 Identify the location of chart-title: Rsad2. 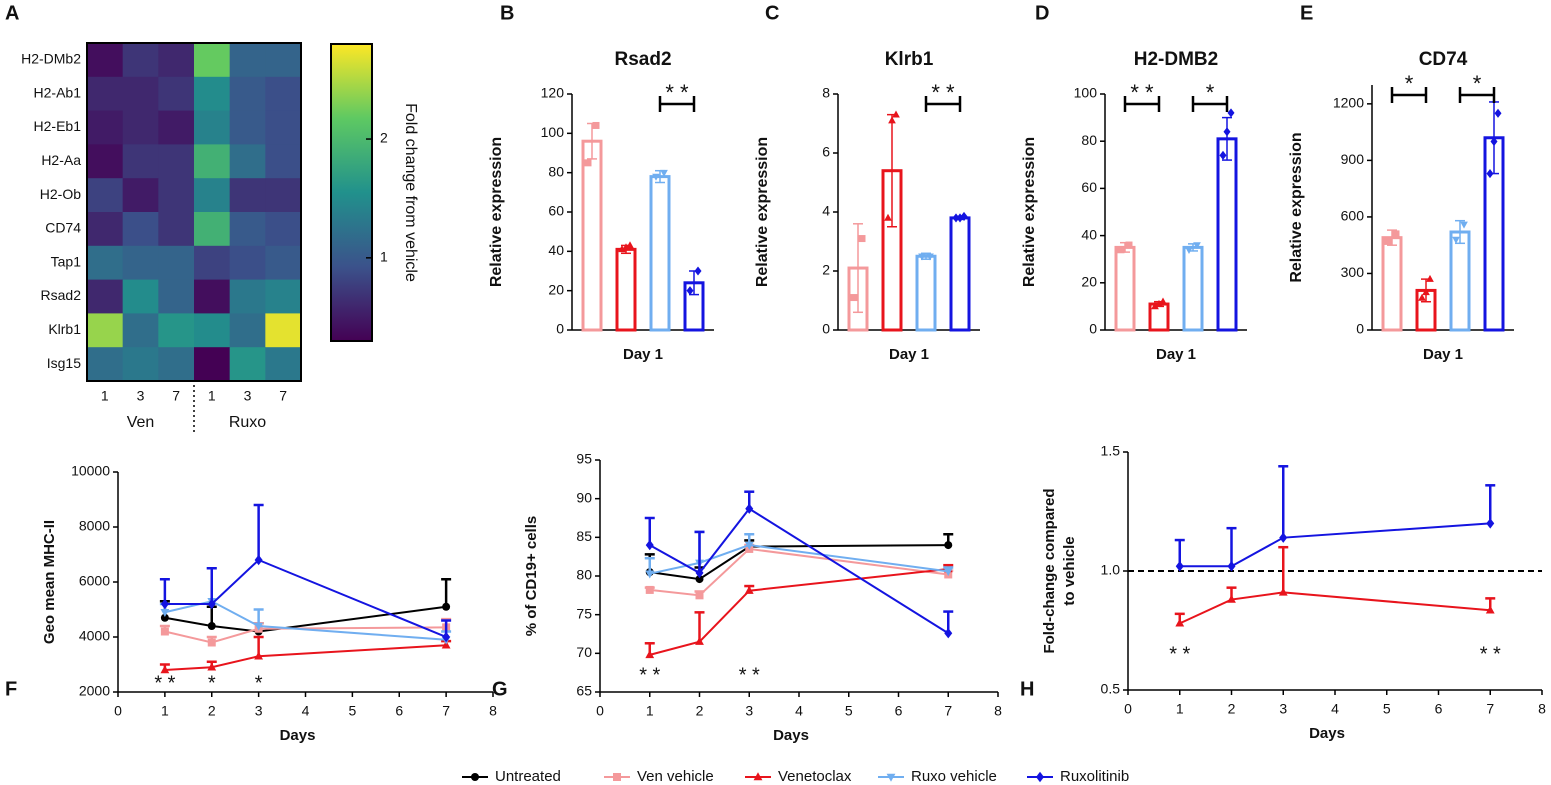
(642, 59).